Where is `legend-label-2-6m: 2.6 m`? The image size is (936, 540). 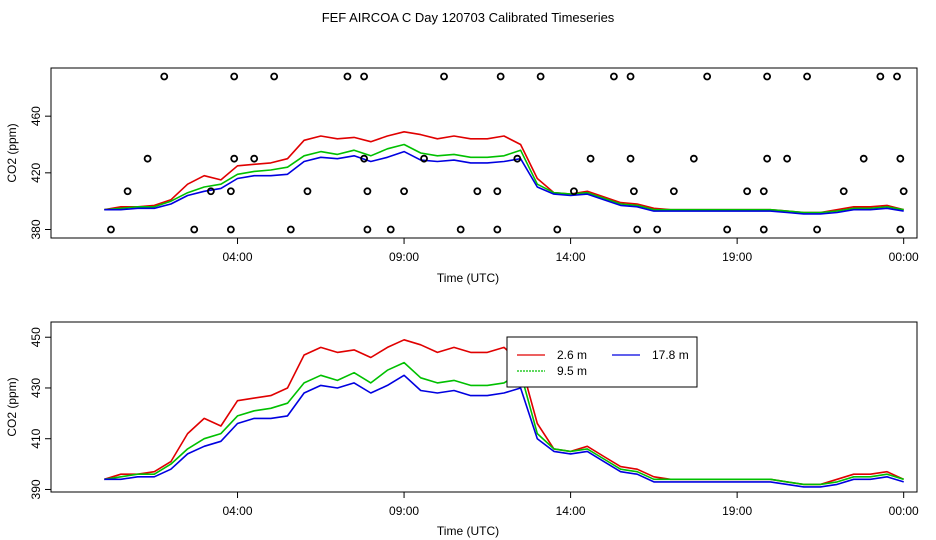
legend-label-2-6m: 2.6 m is located at coordinates (572, 355).